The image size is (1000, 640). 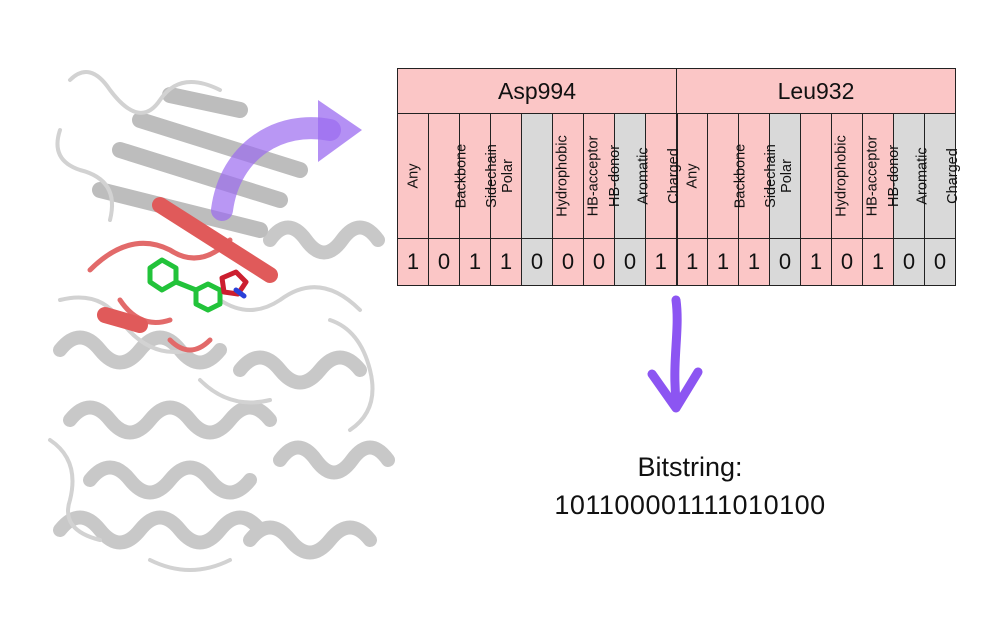 I want to click on down-arrow-icon, so click(x=675, y=354).